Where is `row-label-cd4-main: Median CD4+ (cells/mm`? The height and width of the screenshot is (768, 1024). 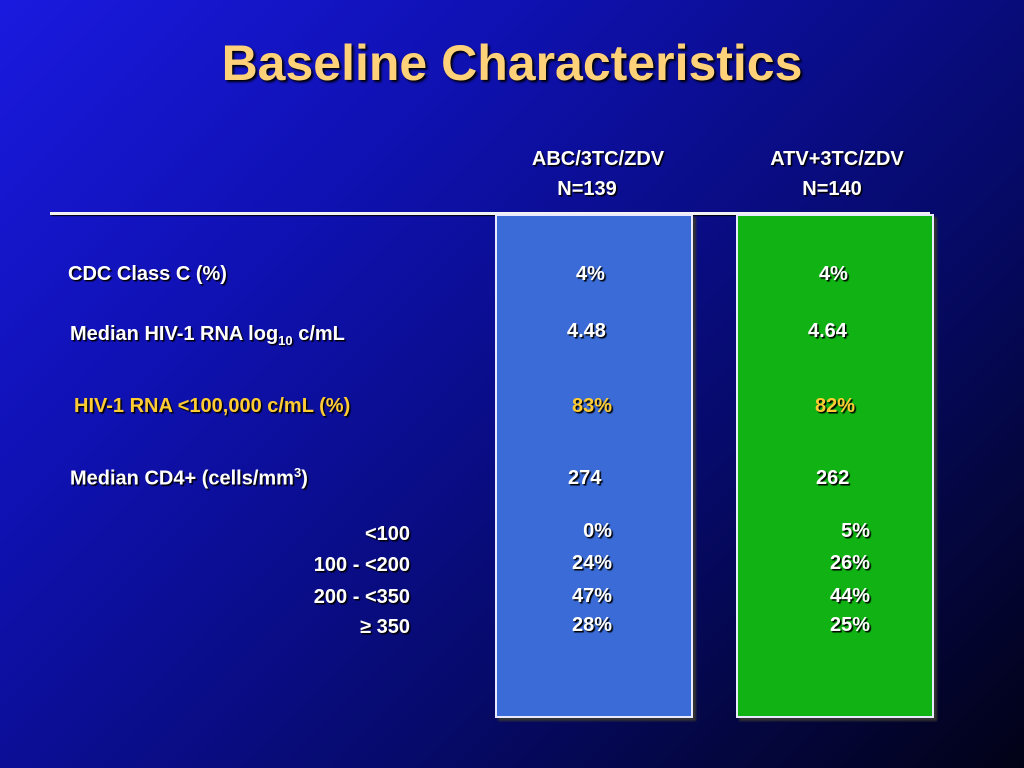 row-label-cd4-main: Median CD4+ (cells/mm is located at coordinates (182, 478).